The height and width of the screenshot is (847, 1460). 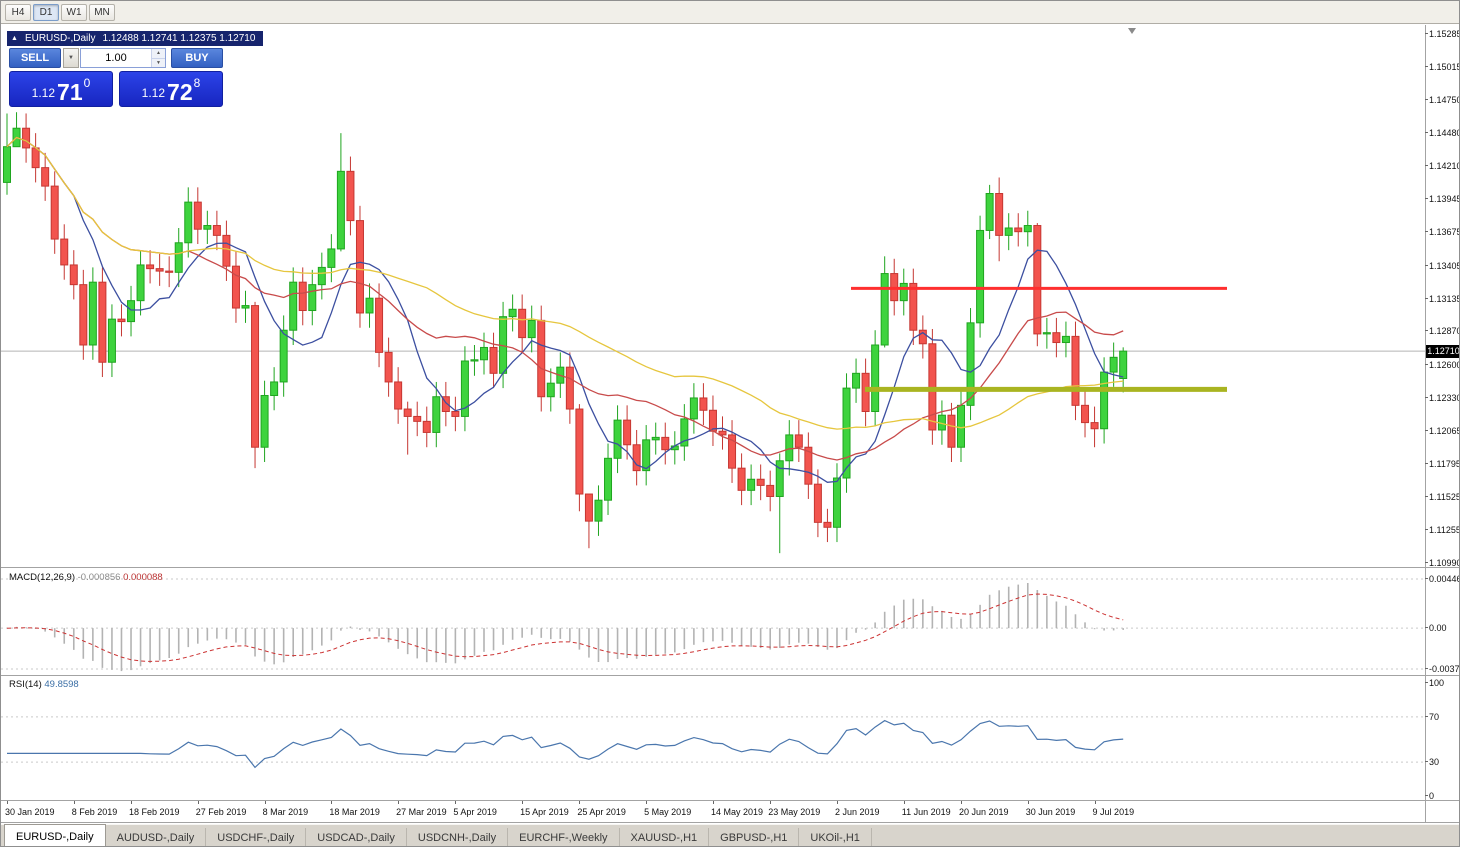 I want to click on rsi-panel, so click(x=713, y=738).